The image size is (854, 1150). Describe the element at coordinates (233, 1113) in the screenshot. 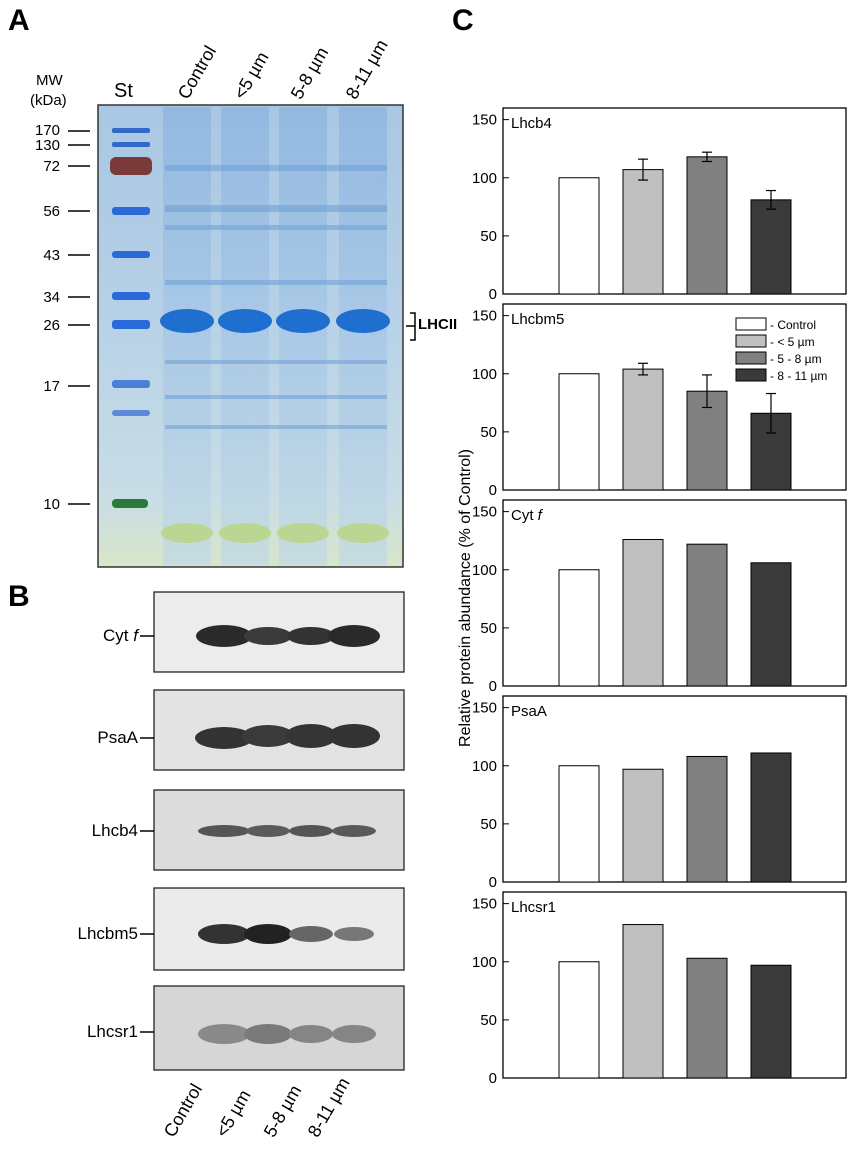

I see `blot-lane-label-lt5: <5 µm` at that location.